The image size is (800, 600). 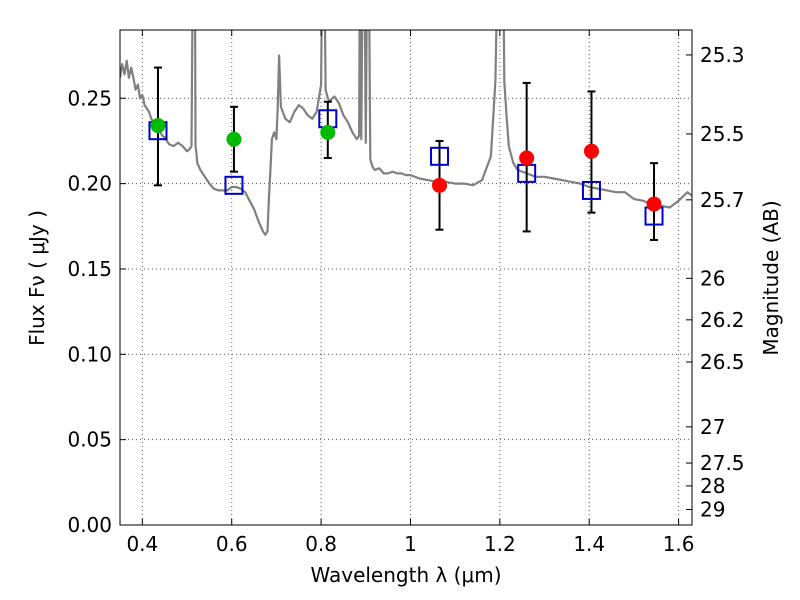 What do you see at coordinates (89, 354) in the screenshot?
I see `y-tick-label: 0.10` at bounding box center [89, 354].